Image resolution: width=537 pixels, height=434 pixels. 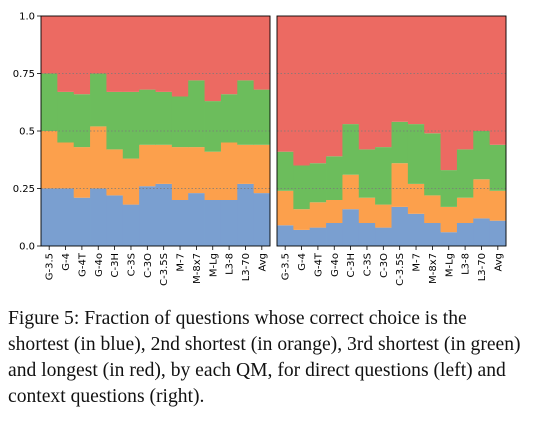 What do you see at coordinates (213, 126) in the screenshot?
I see `bar-segment-third-M-Lg` at bounding box center [213, 126].